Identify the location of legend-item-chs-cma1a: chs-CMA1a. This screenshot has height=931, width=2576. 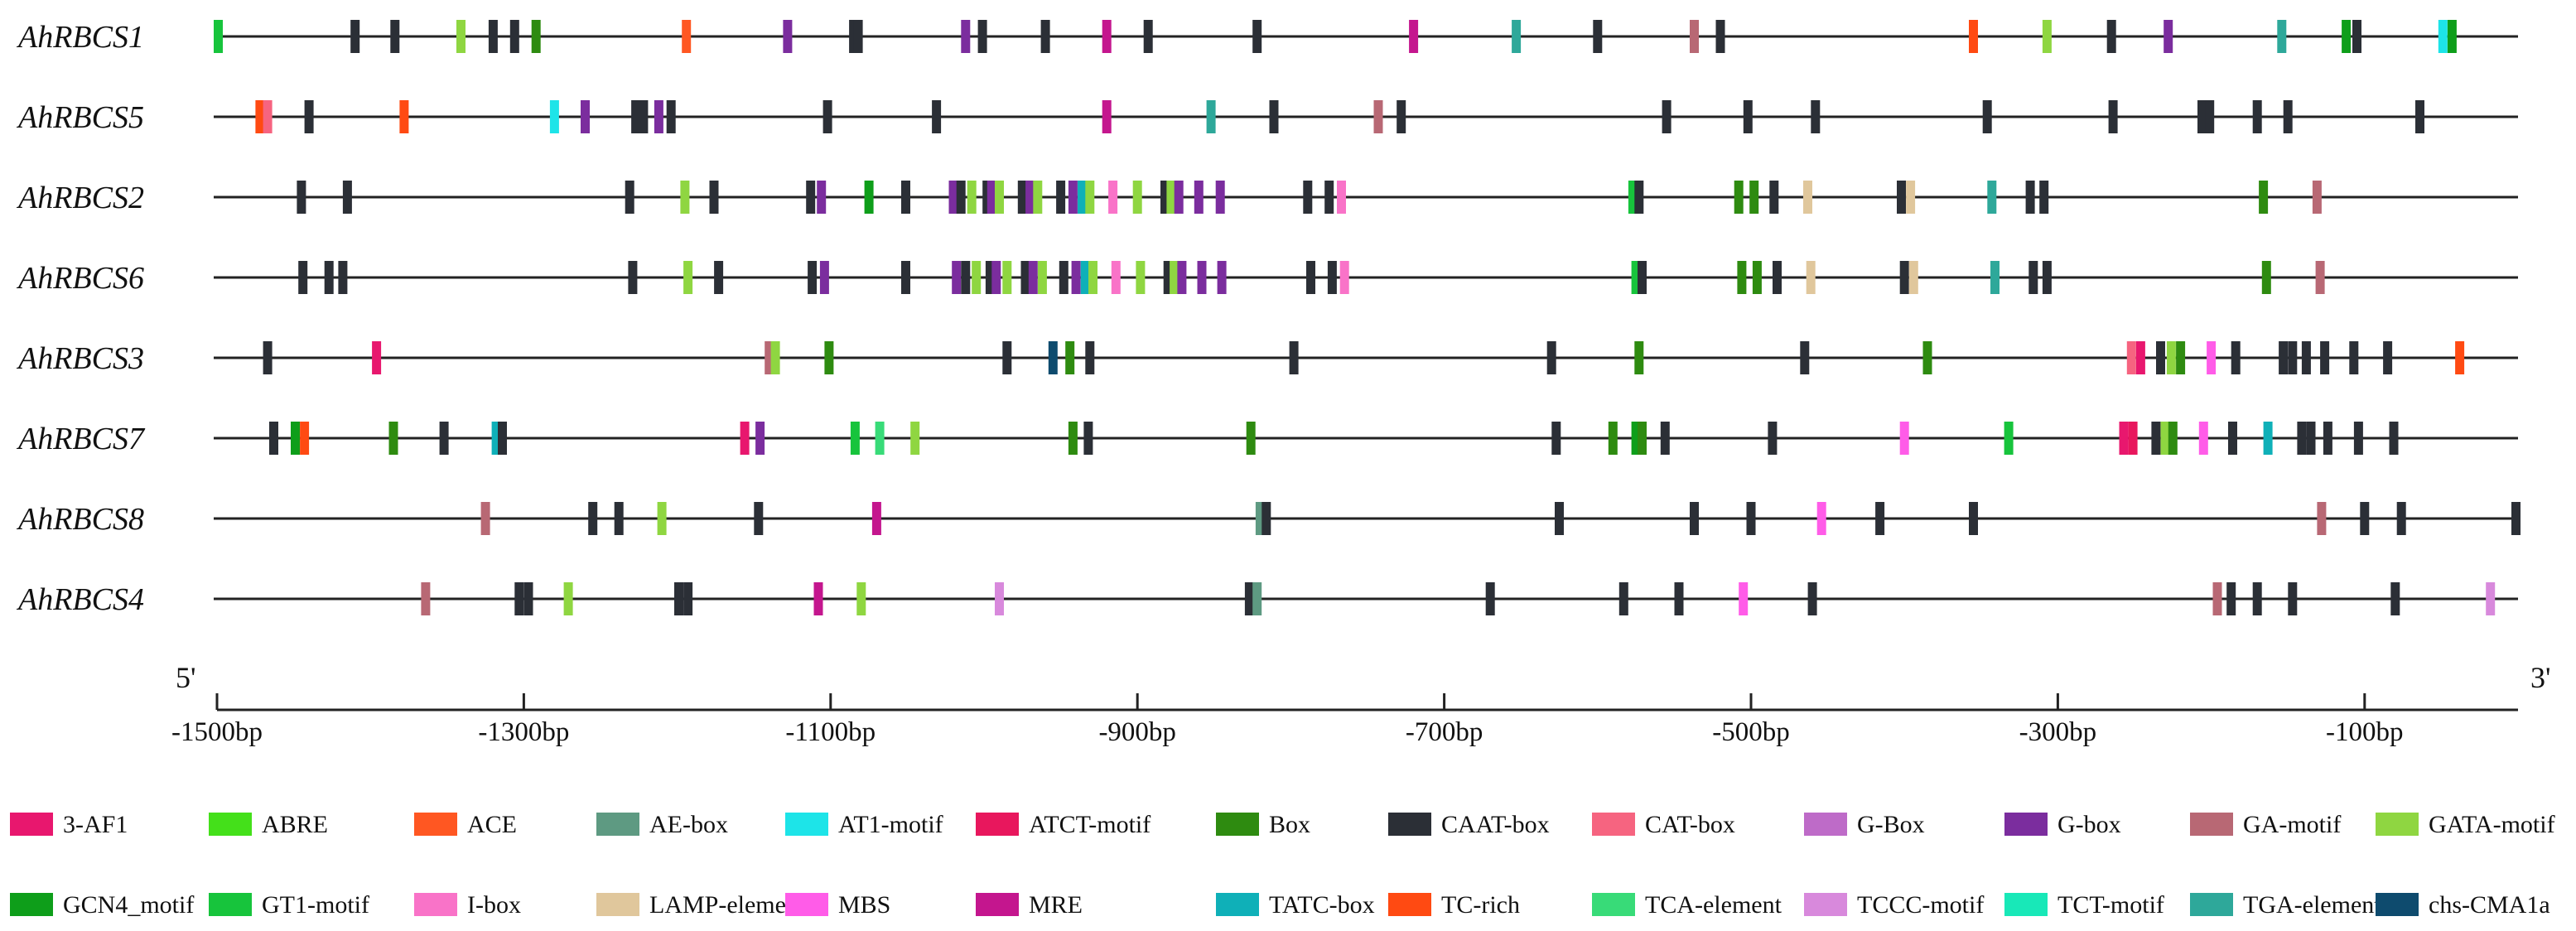
(2463, 905).